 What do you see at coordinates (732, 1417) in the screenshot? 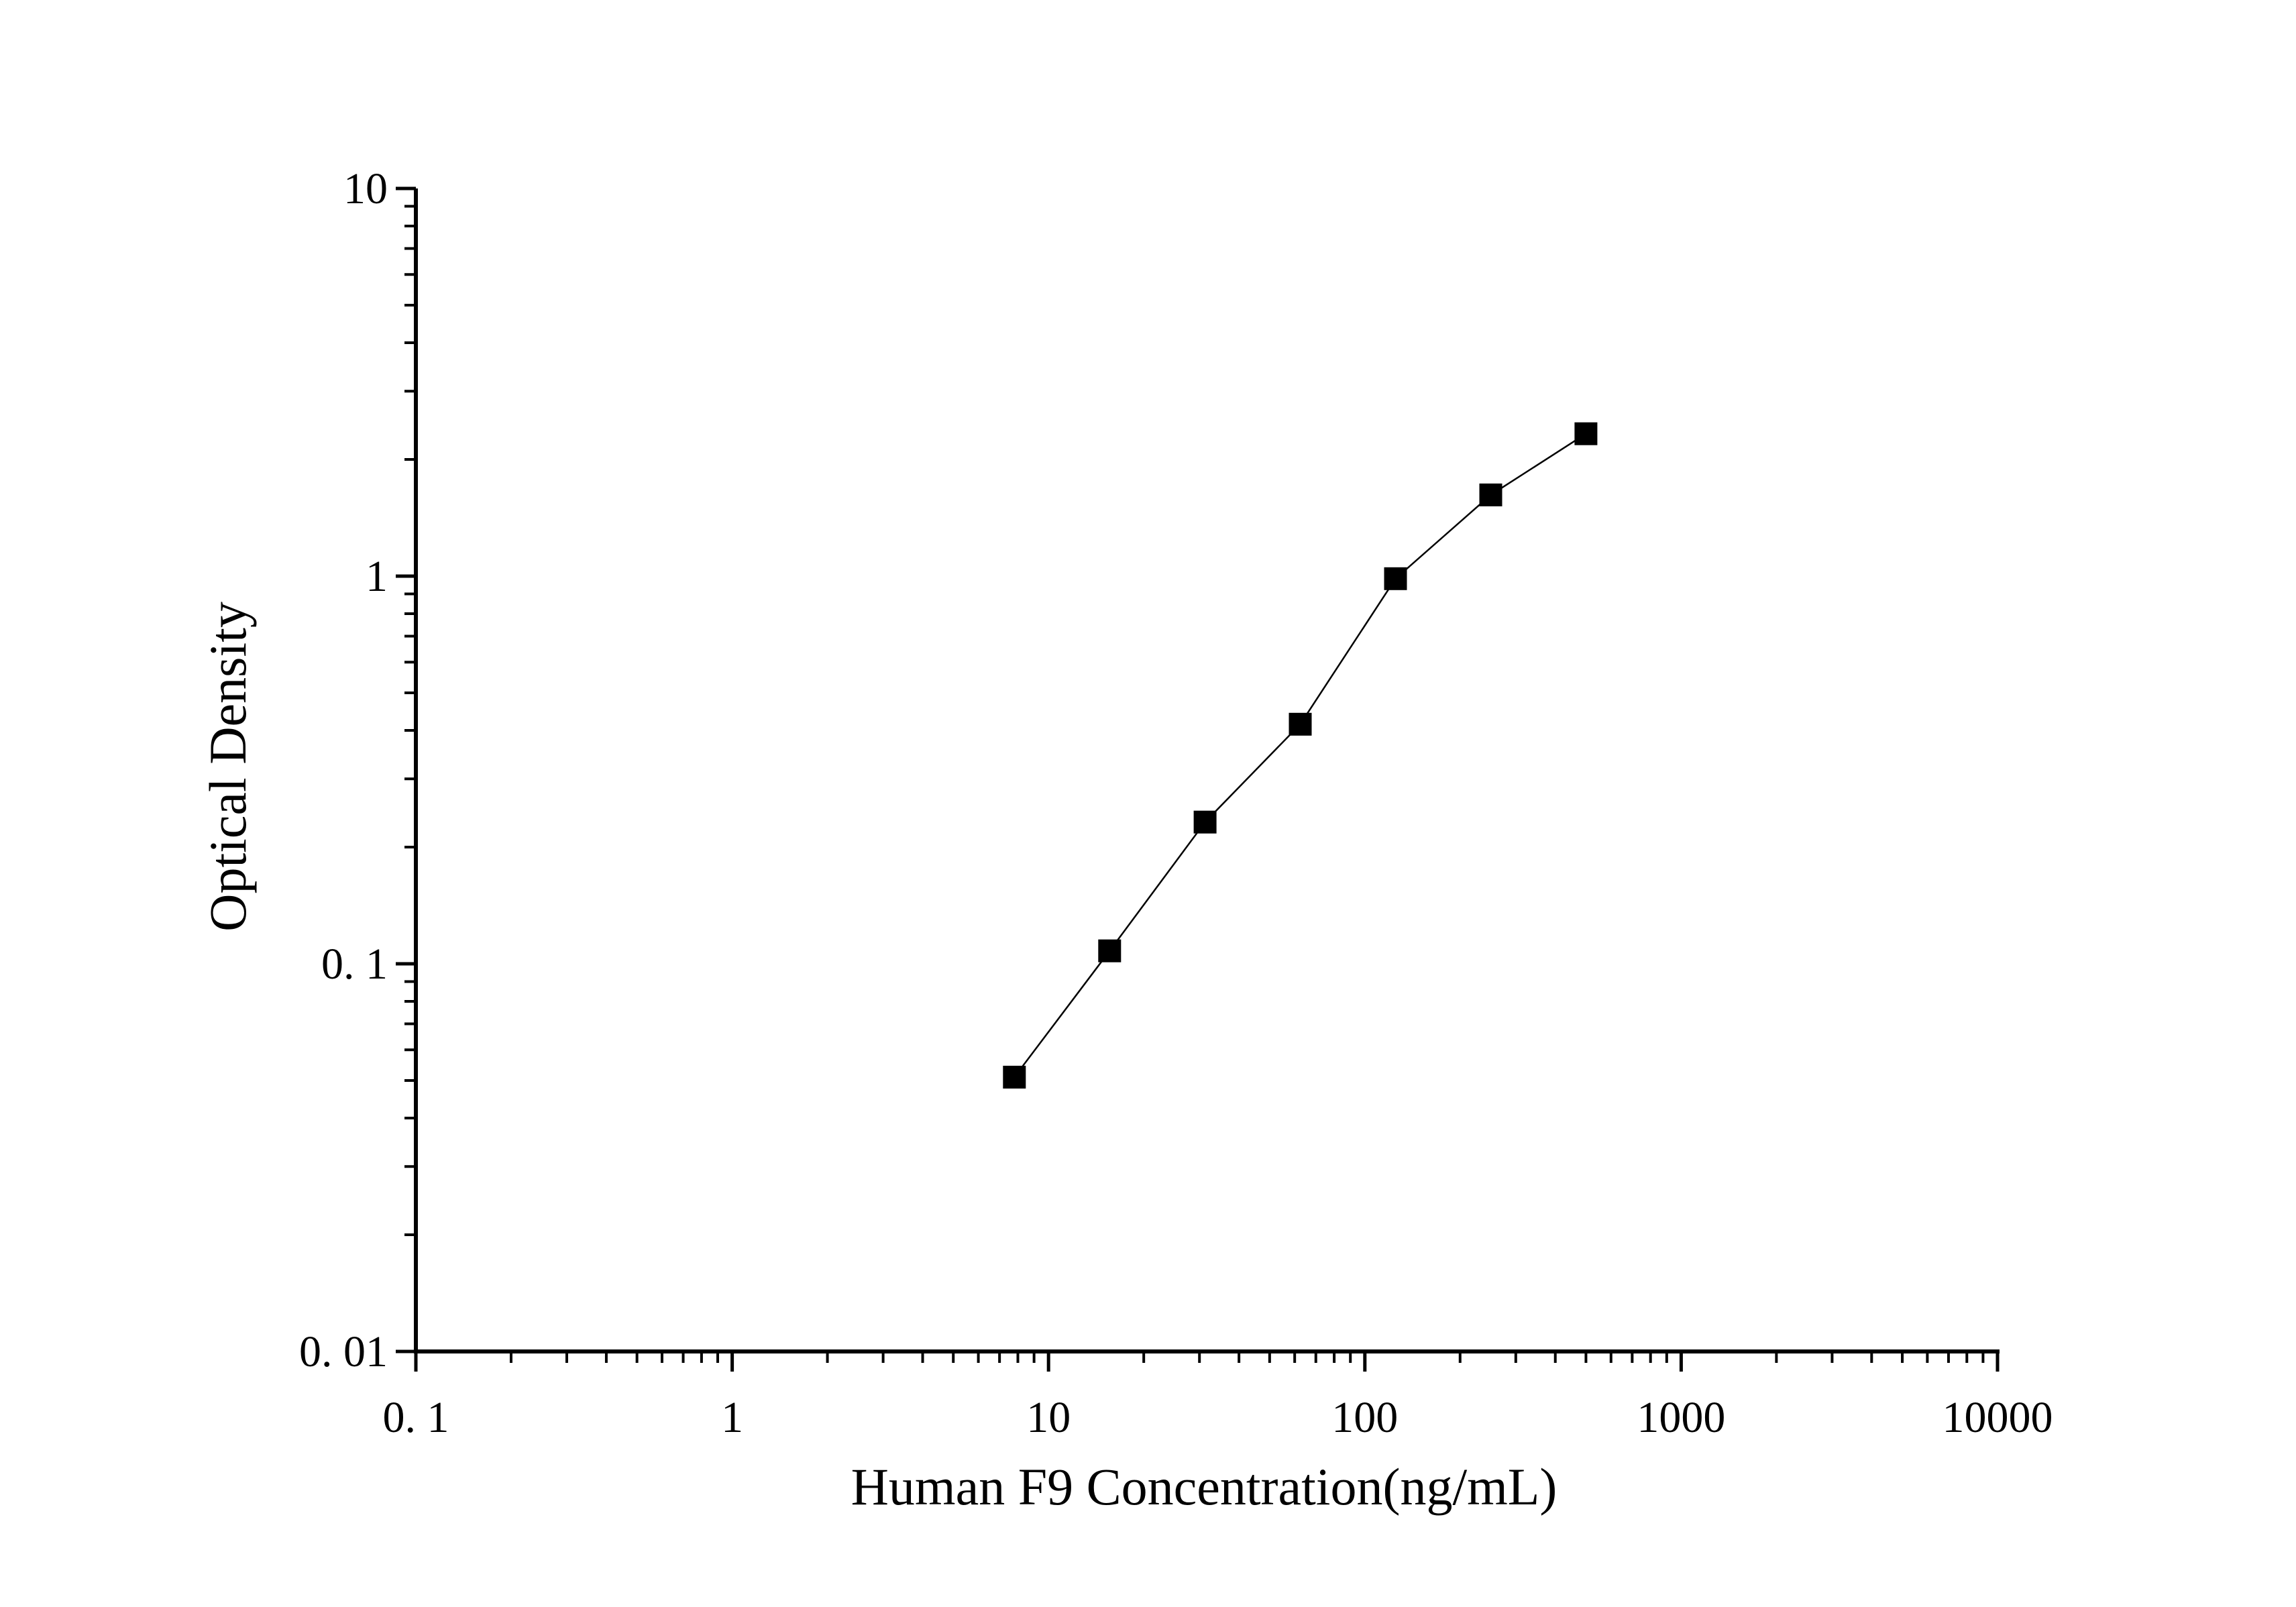
I see `x-tick-label: 1` at bounding box center [732, 1417].